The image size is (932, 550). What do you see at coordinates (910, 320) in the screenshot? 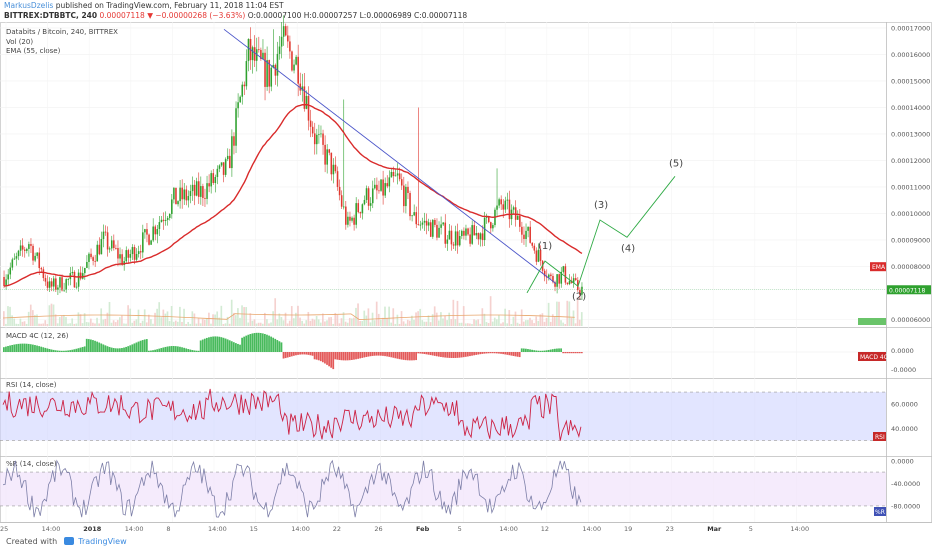
I see `price-tick-label: 0.00006000` at bounding box center [910, 320].